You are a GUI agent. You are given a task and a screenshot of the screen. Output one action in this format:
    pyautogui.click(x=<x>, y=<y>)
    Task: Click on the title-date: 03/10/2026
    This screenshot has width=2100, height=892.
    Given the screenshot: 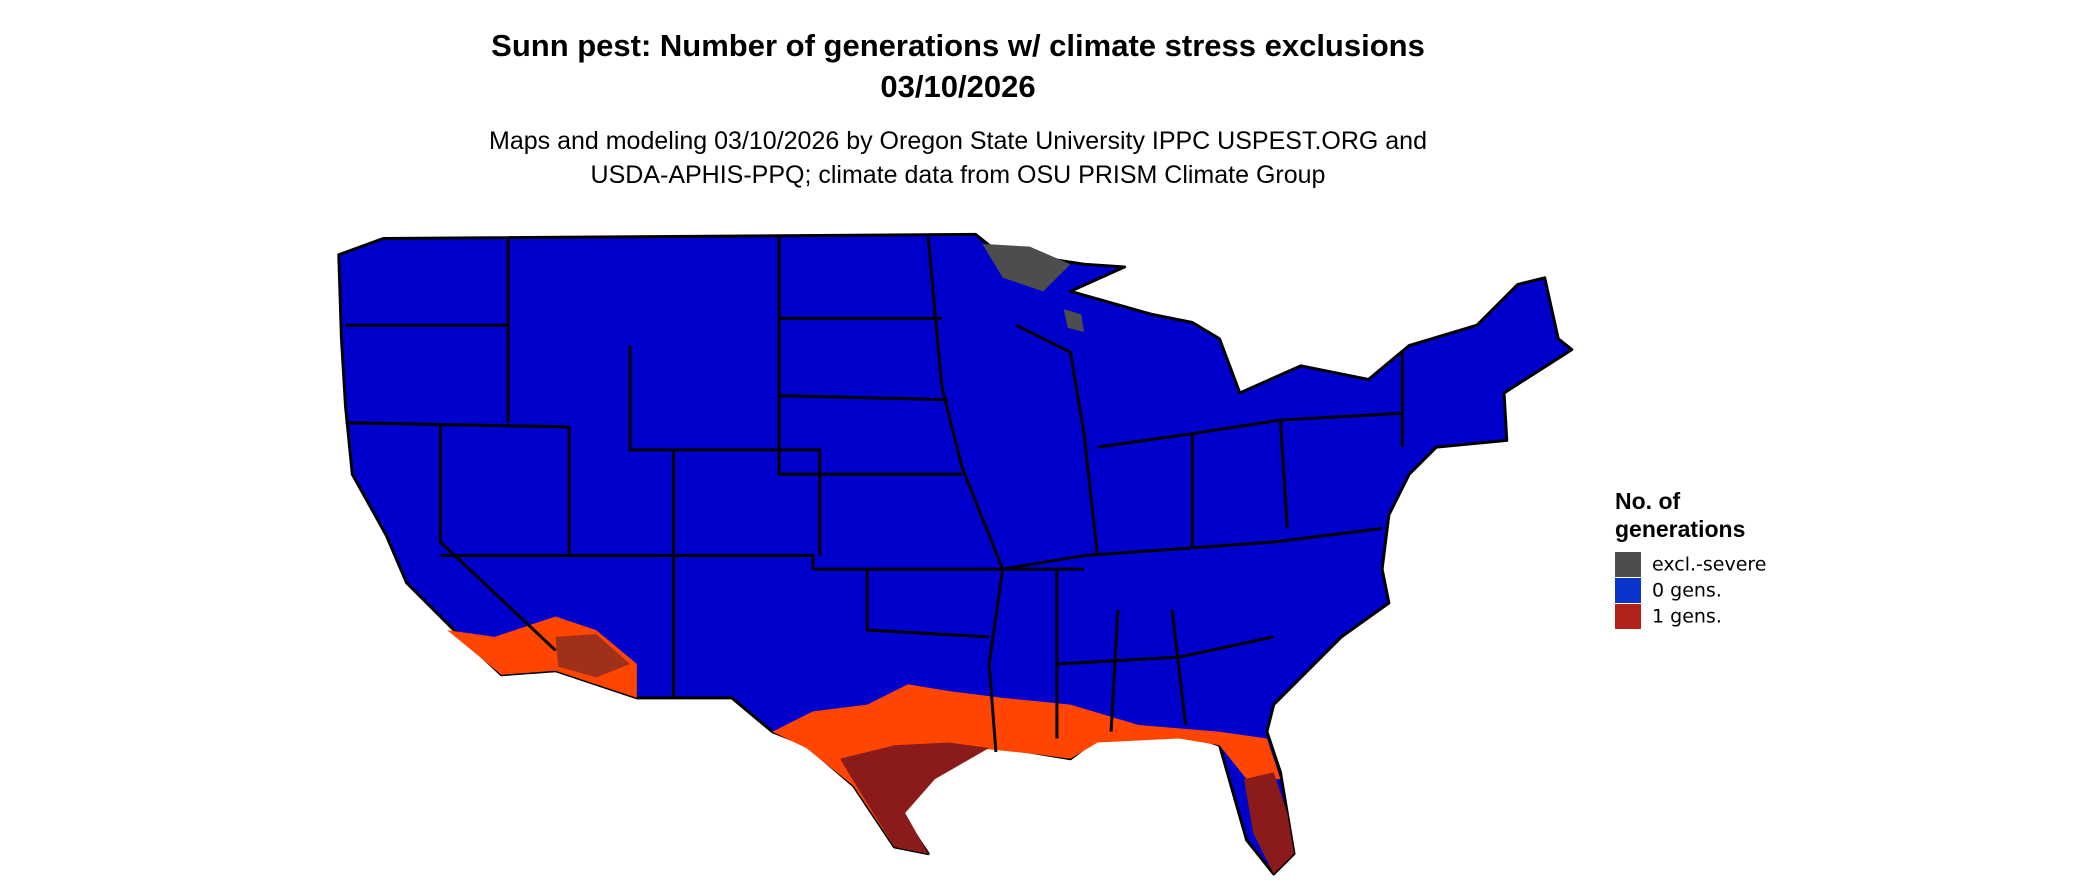 What is the action you would take?
    pyautogui.click(x=957, y=86)
    